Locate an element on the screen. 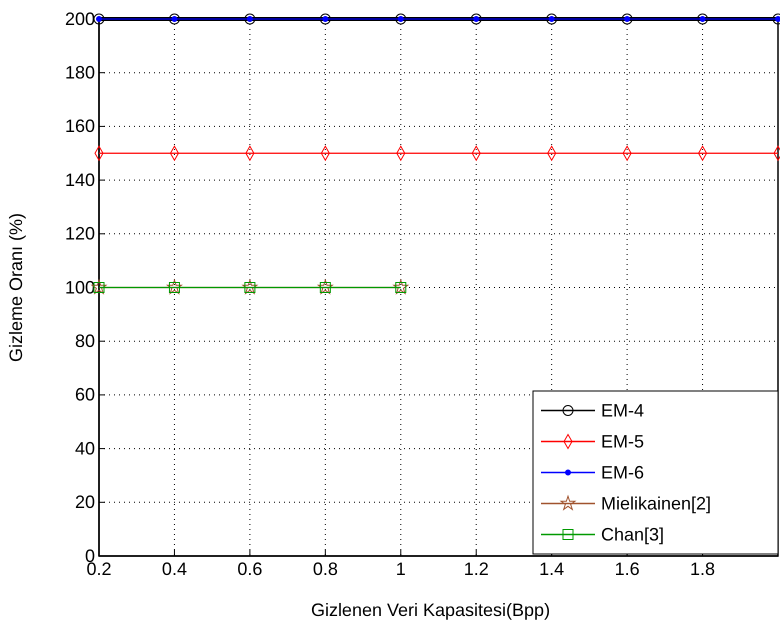 The height and width of the screenshot is (628, 780). y-tick-label: 100 is located at coordinates (79, 287).